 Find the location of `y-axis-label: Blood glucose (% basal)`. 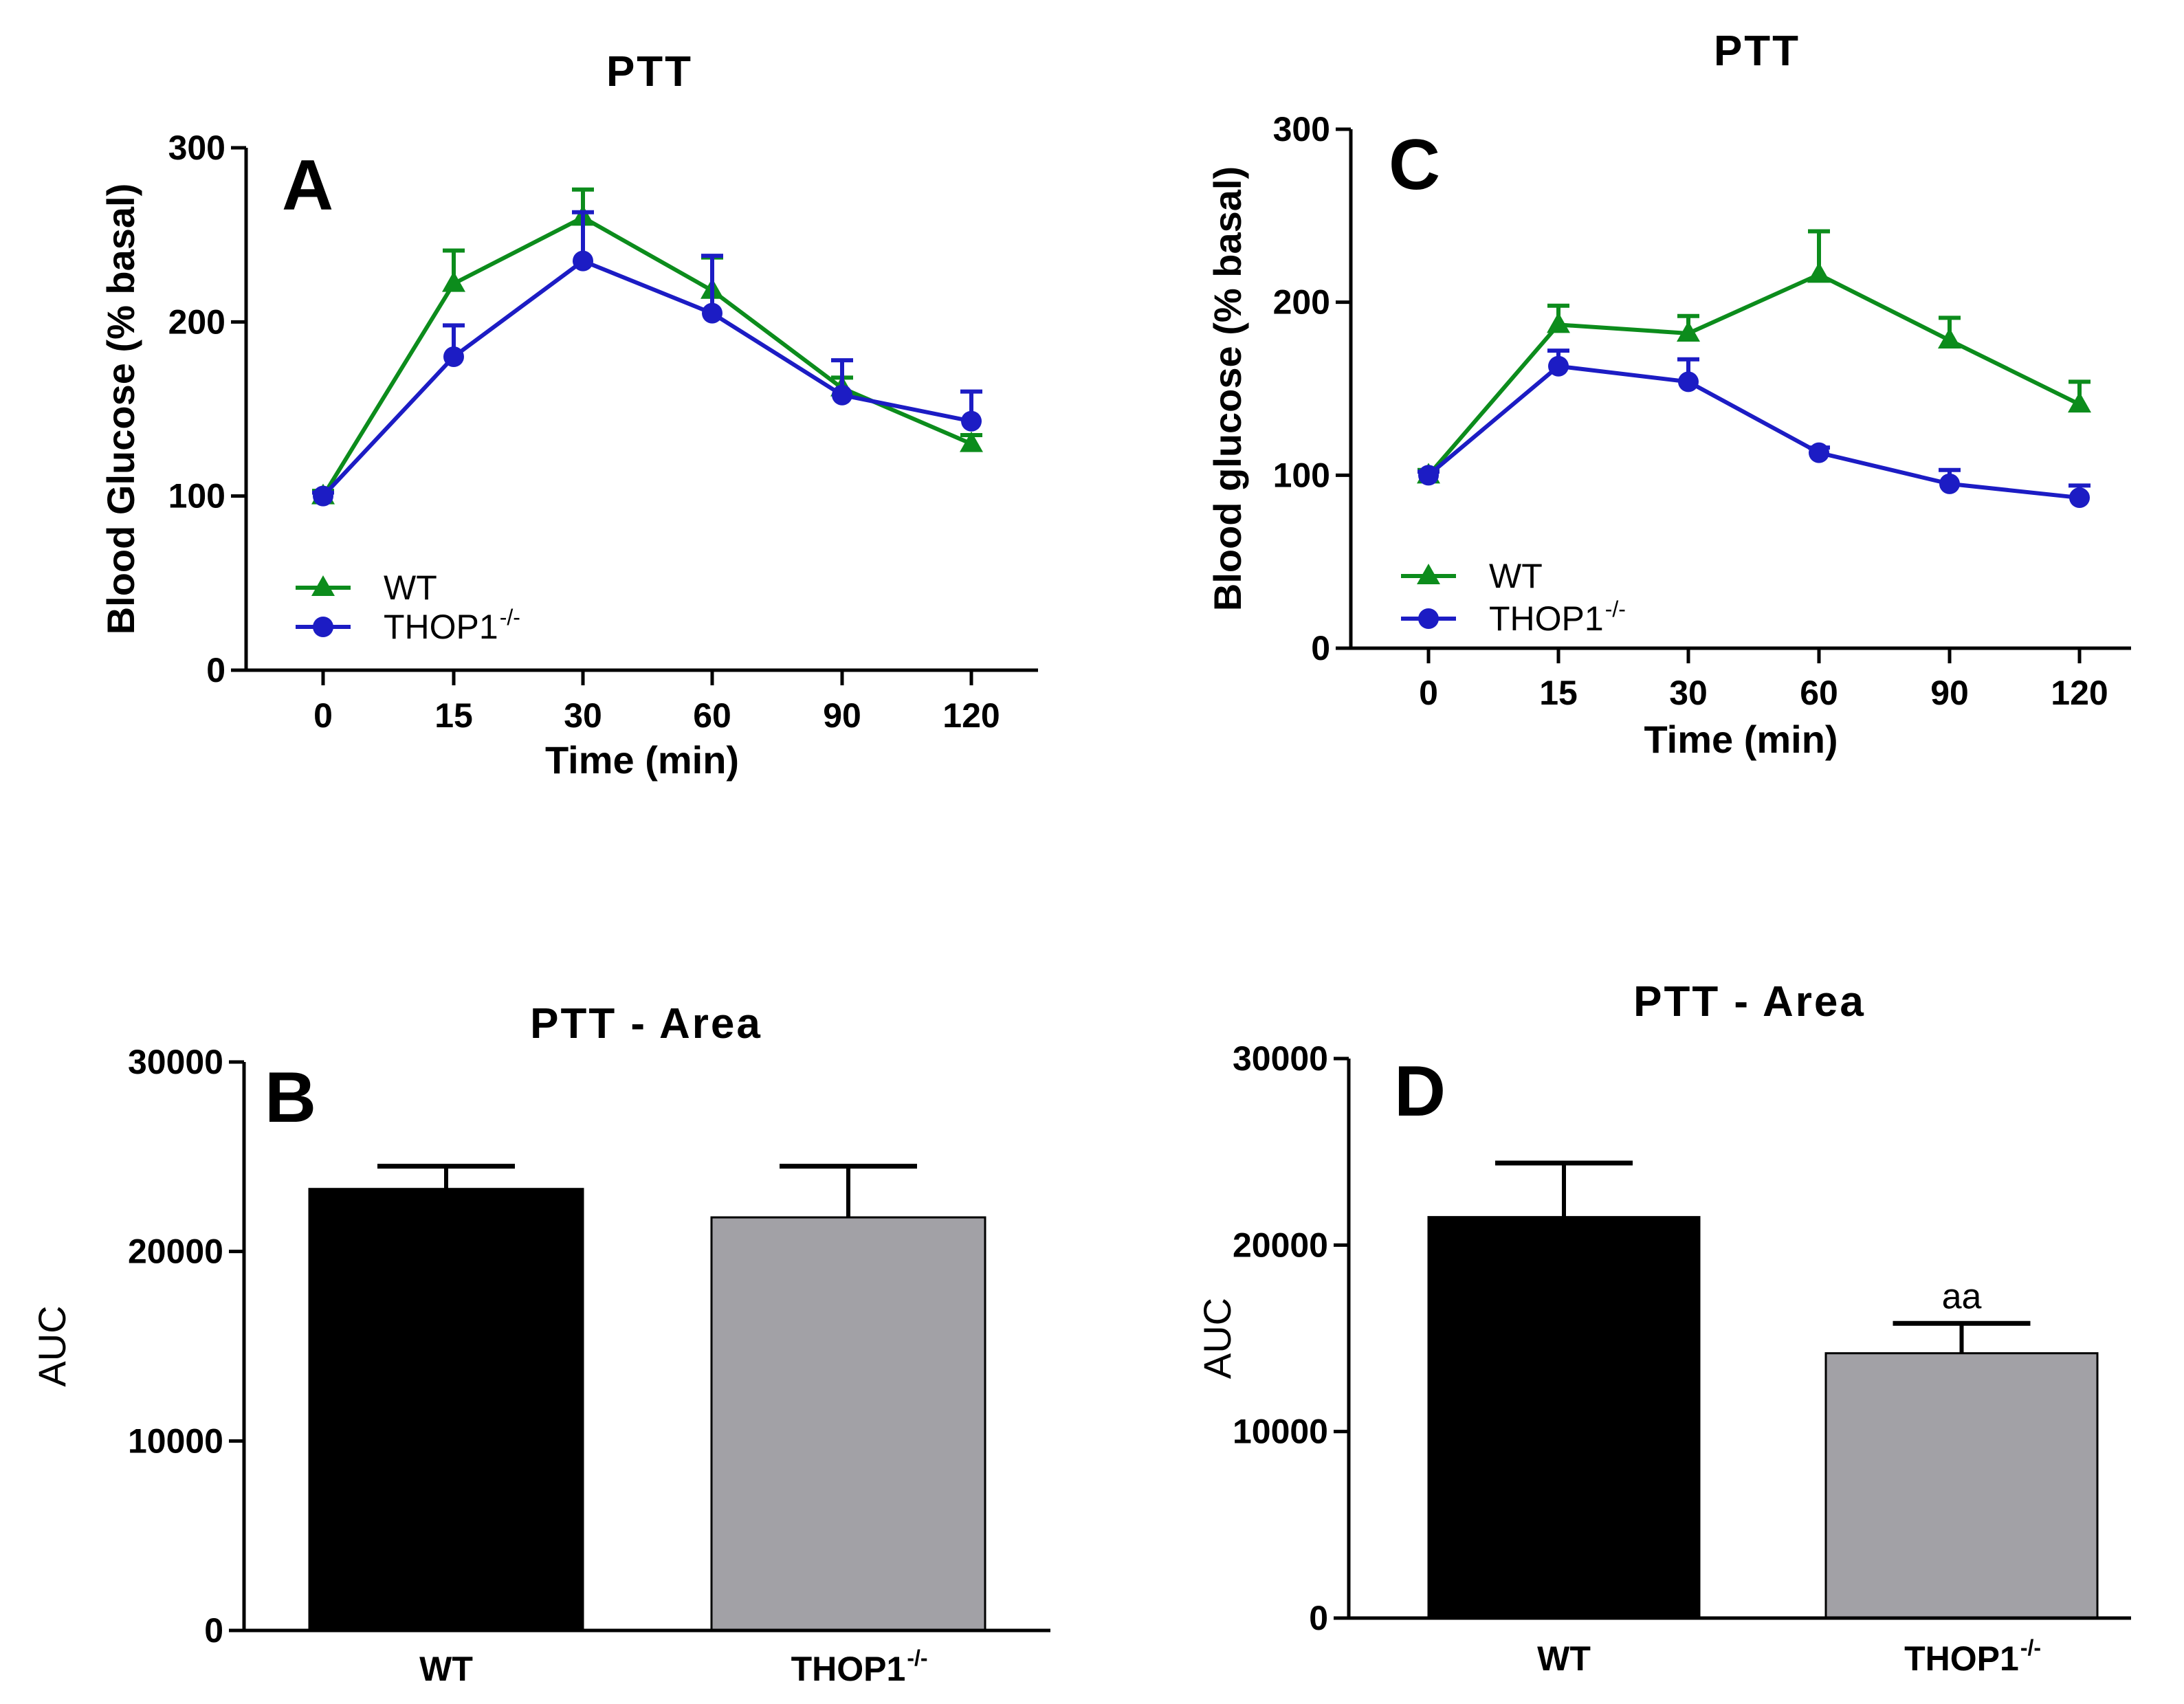

y-axis-label: Blood glucose (% basal) is located at coordinates (1227, 388).